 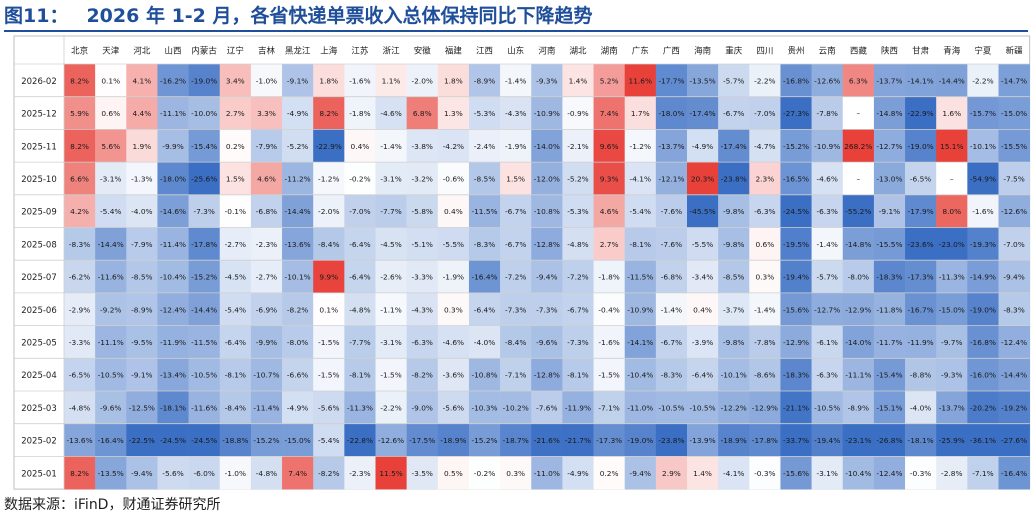 I want to click on row-label: 2025-11, so click(x=39, y=147).